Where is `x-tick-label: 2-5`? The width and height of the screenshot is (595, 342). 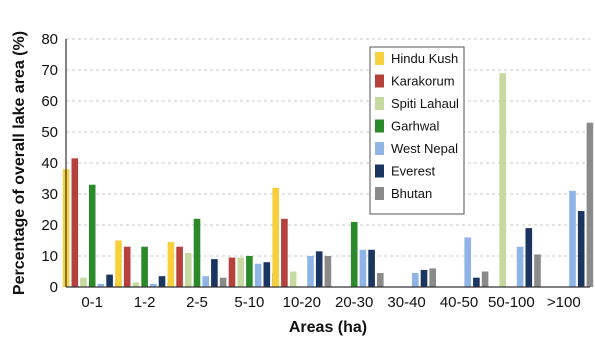 x-tick-label: 2-5 is located at coordinates (197, 302).